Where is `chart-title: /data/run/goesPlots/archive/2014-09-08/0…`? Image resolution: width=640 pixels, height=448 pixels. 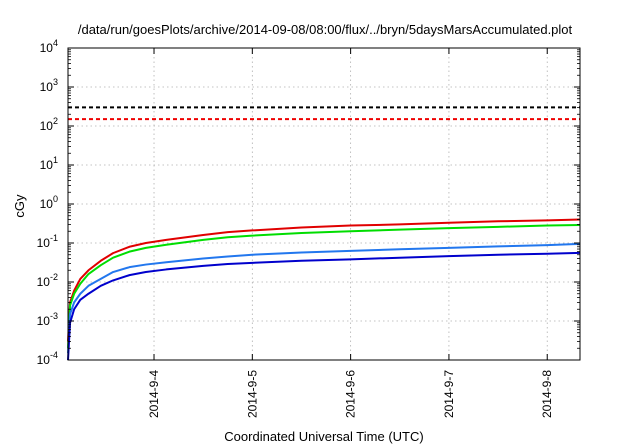 chart-title: /data/run/goesPlots/archive/2014-09-08/0… is located at coordinates (325, 29).